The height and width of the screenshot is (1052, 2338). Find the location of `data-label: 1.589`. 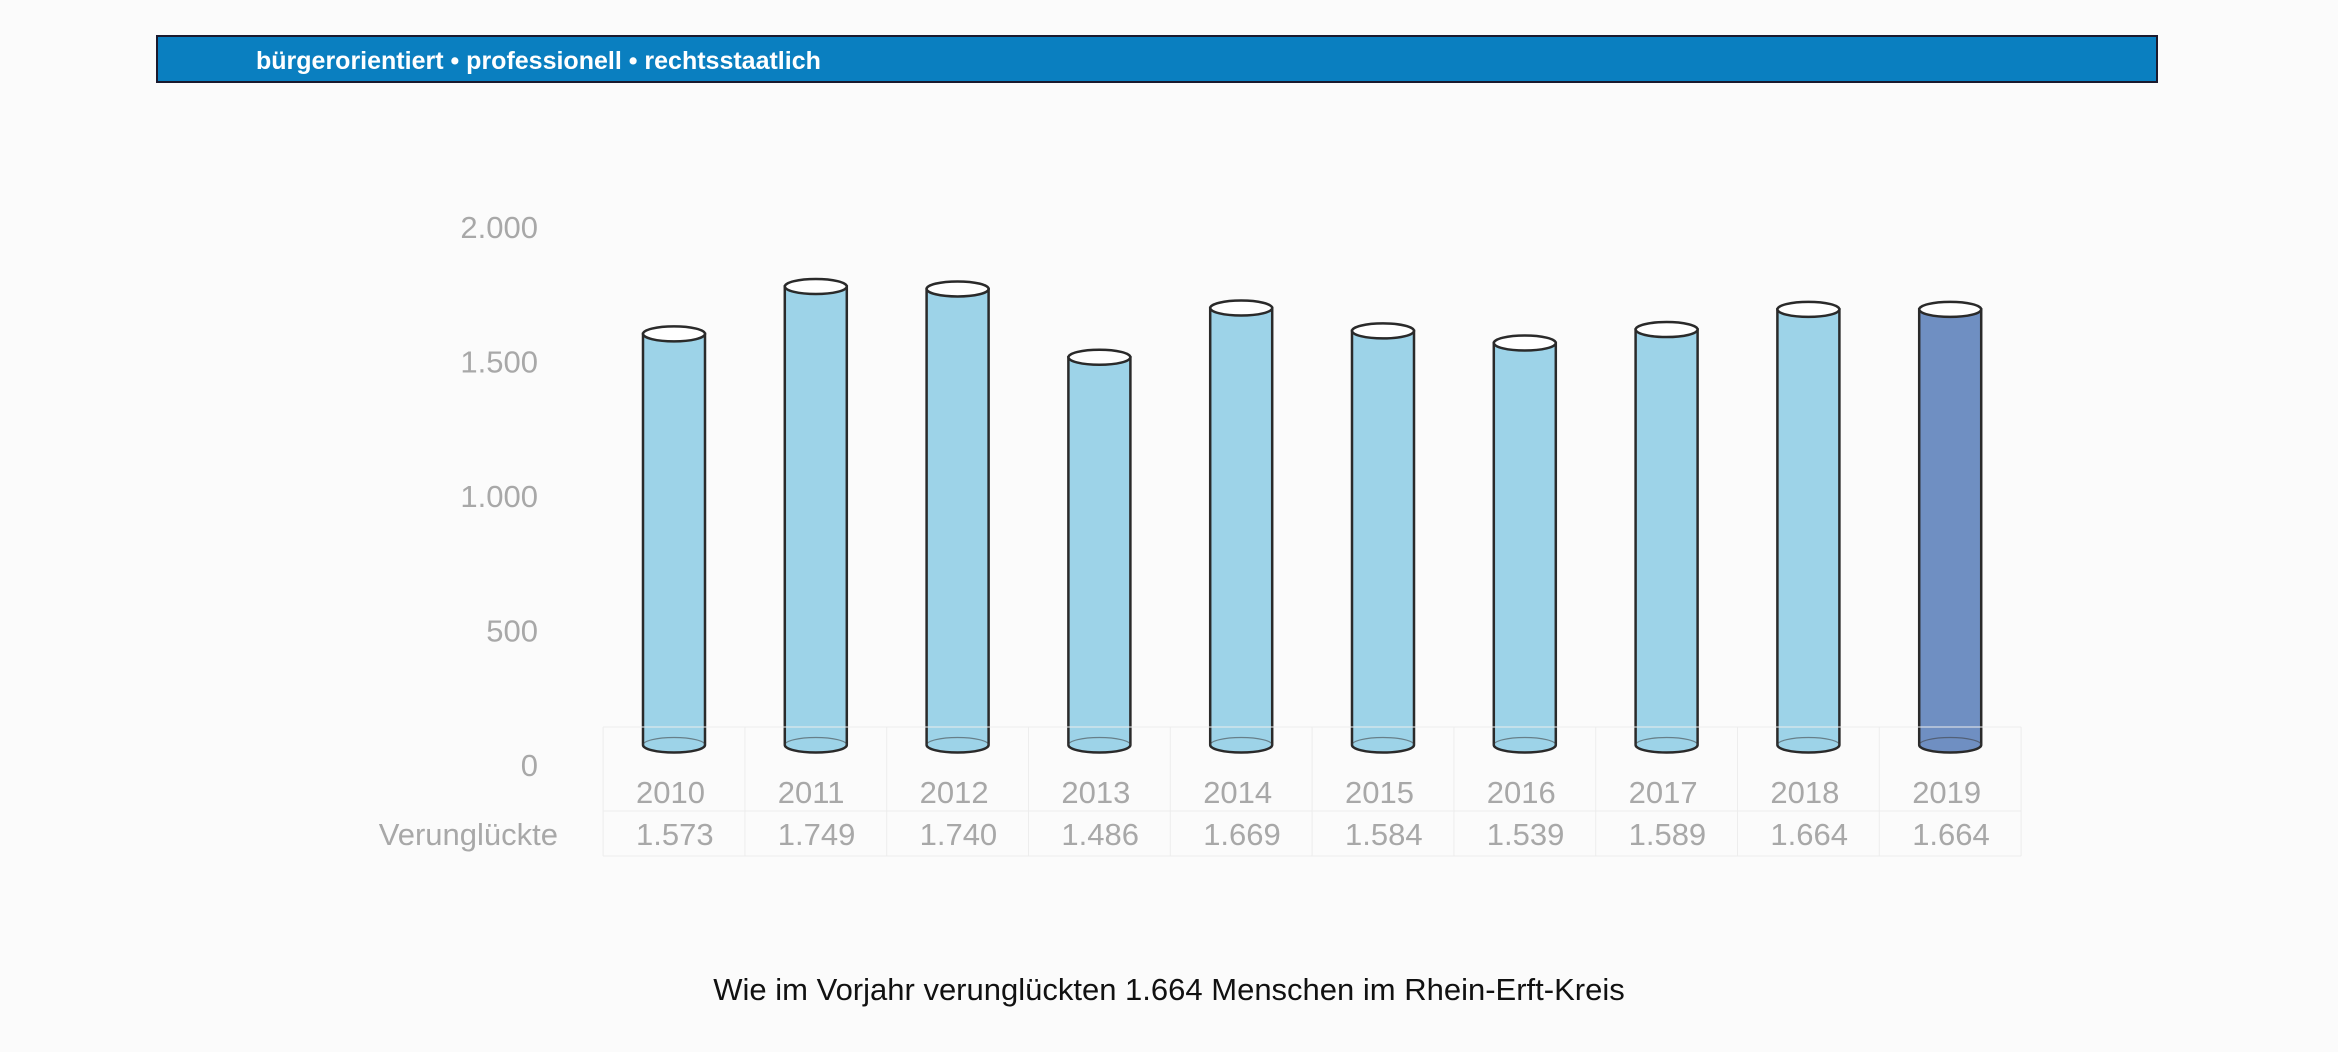

data-label: 1.589 is located at coordinates (1668, 834).